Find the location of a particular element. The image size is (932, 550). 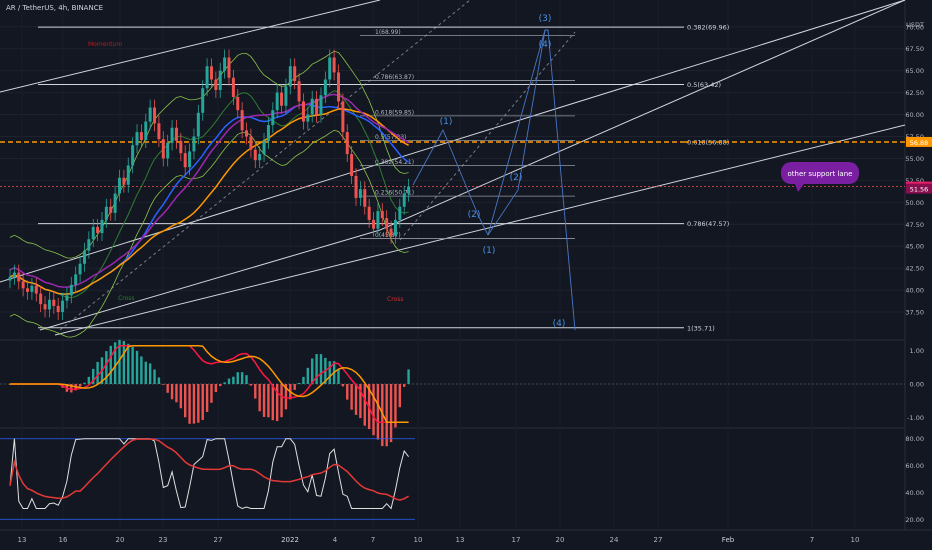

time-axis-label: 2022 is located at coordinates (290, 540).